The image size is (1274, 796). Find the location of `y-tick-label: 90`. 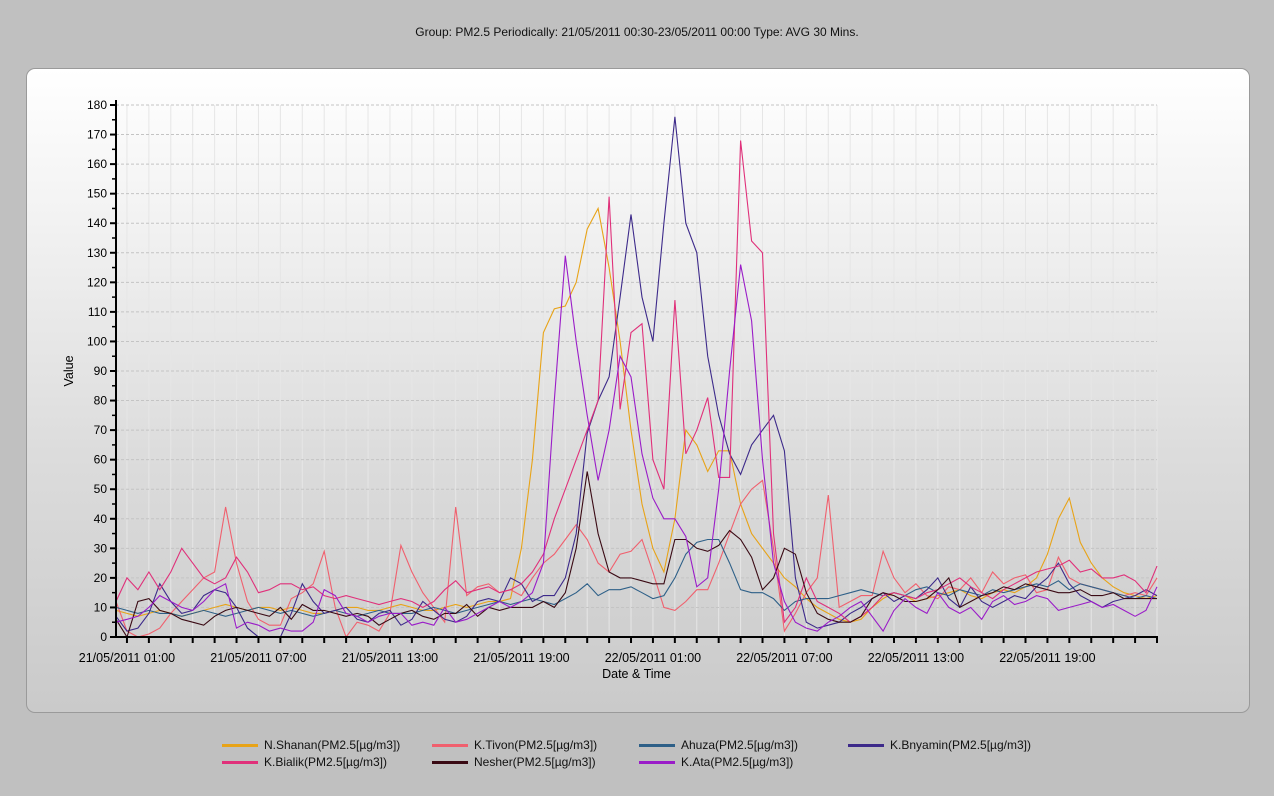

y-tick-label: 90 is located at coordinates (101, 371).